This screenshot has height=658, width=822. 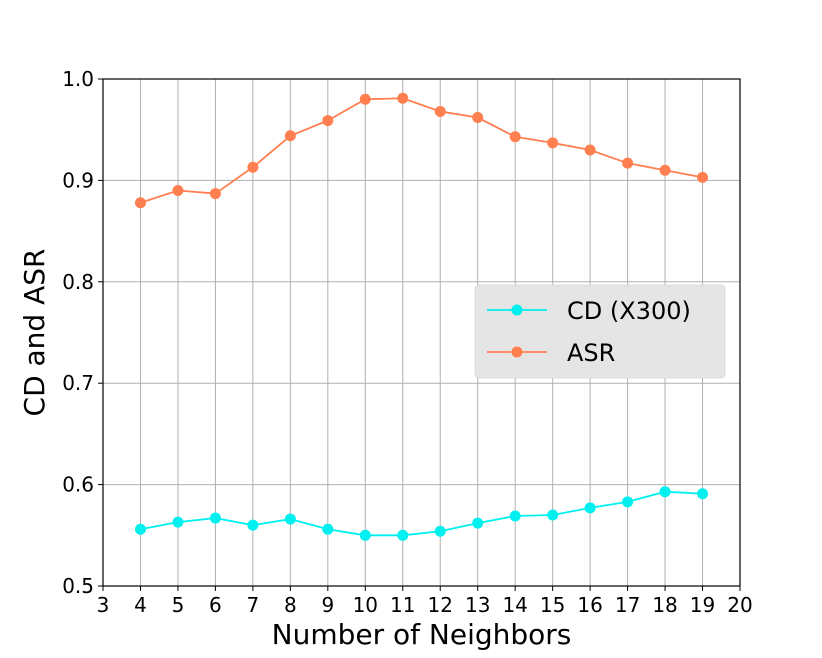 I want to click on series-cd, so click(x=421, y=513).